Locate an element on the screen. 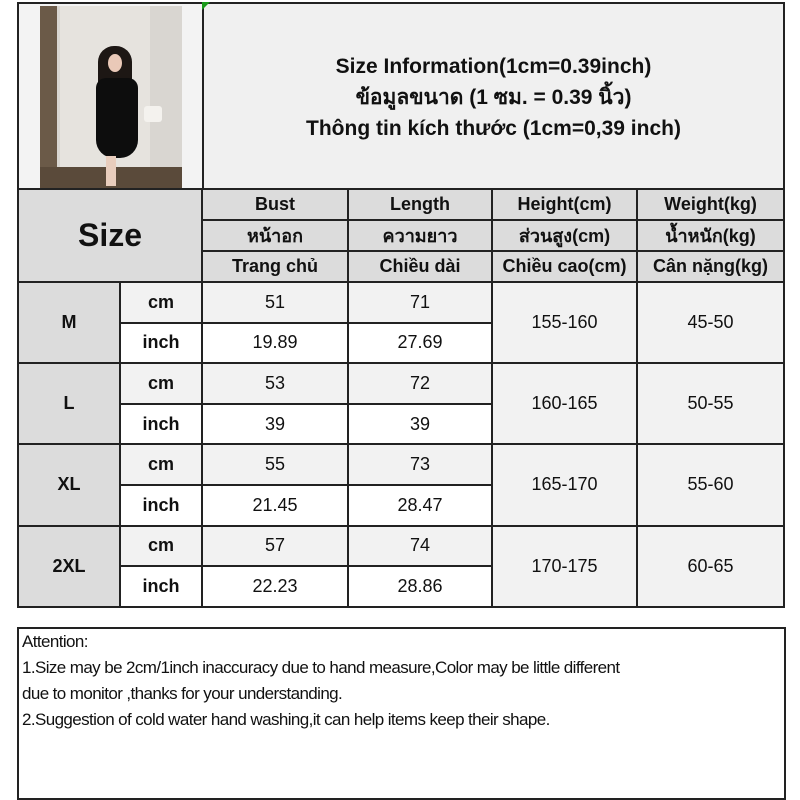  bust-cm: 51 is located at coordinates (275, 302).